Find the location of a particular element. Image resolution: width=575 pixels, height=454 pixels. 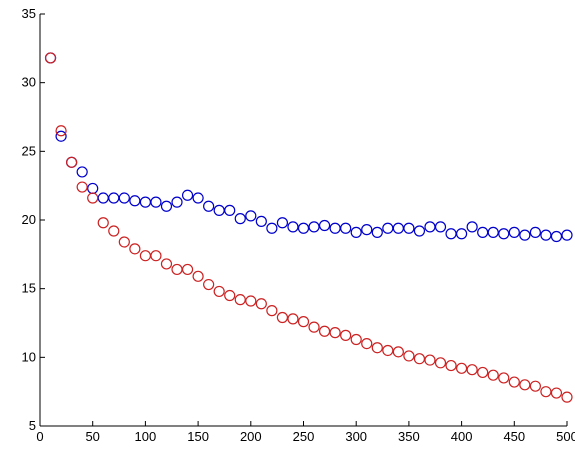

x-axis-ticks: 0 50 100 150 200 250 300 350 400 450 500 is located at coordinates (305, 432).